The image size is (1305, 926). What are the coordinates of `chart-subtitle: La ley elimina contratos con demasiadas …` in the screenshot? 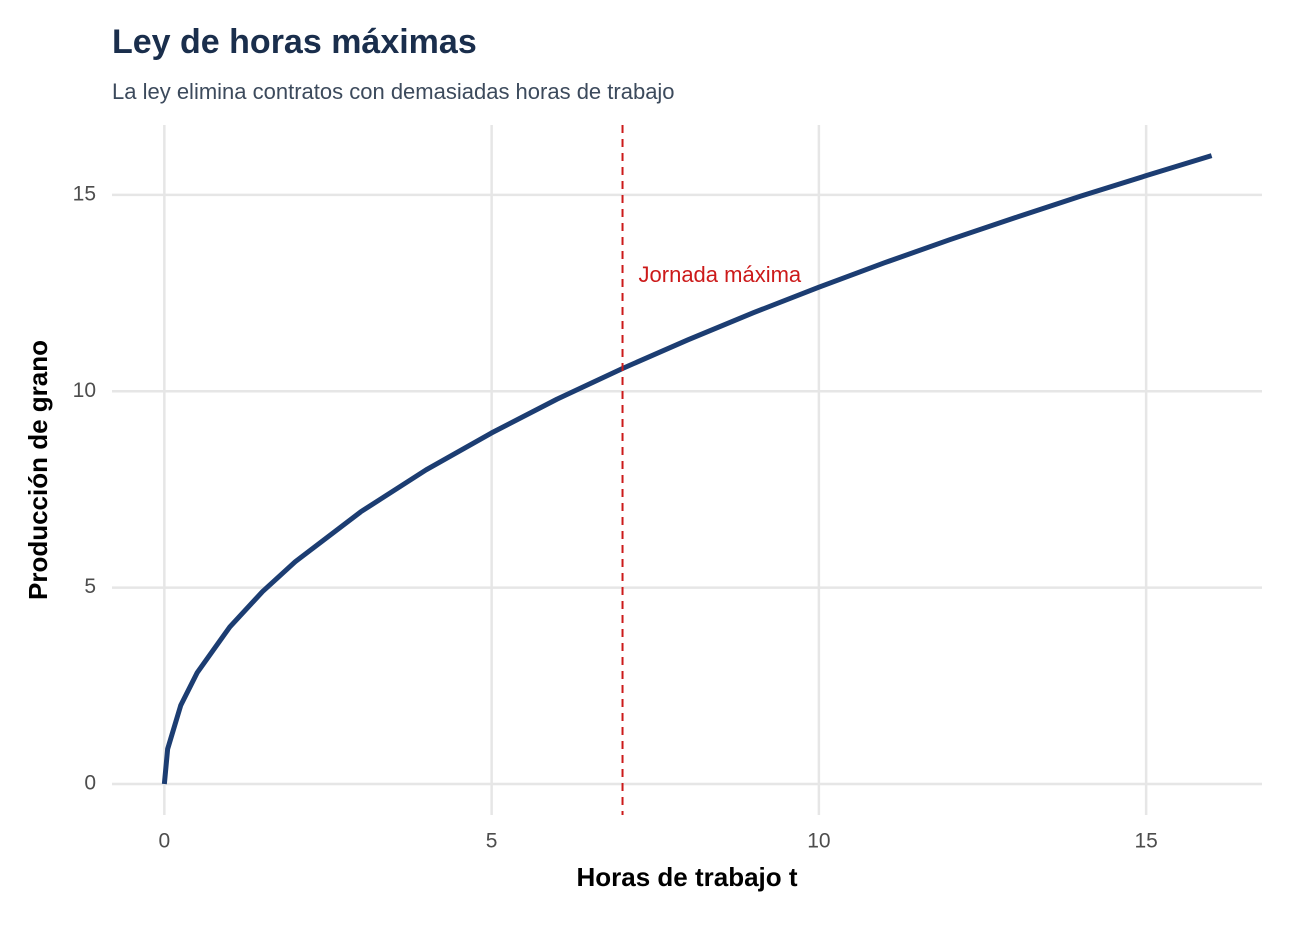 It's located at (393, 91).